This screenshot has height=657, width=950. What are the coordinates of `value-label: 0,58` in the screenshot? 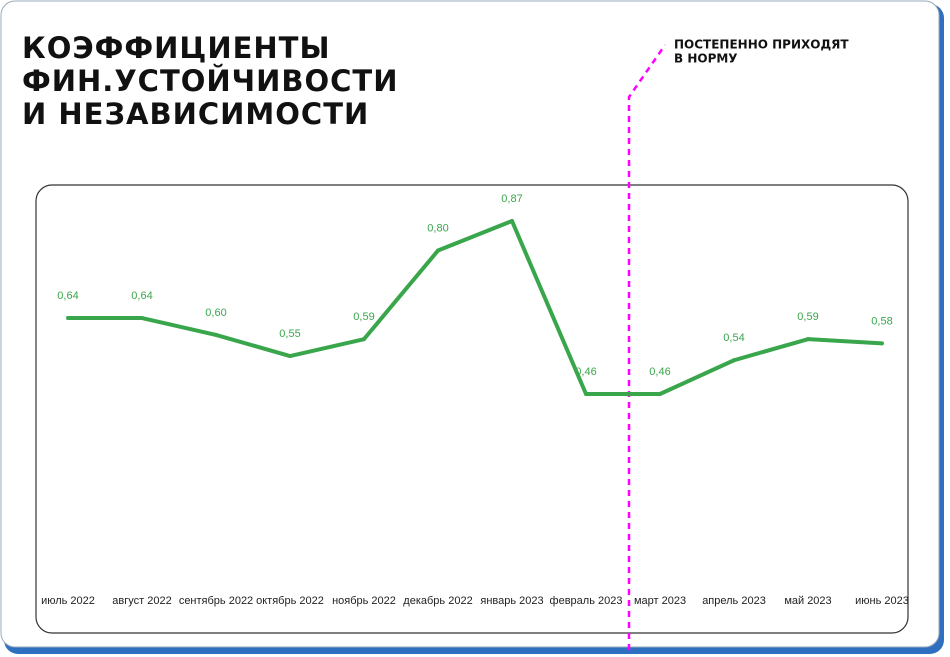 It's located at (881, 321).